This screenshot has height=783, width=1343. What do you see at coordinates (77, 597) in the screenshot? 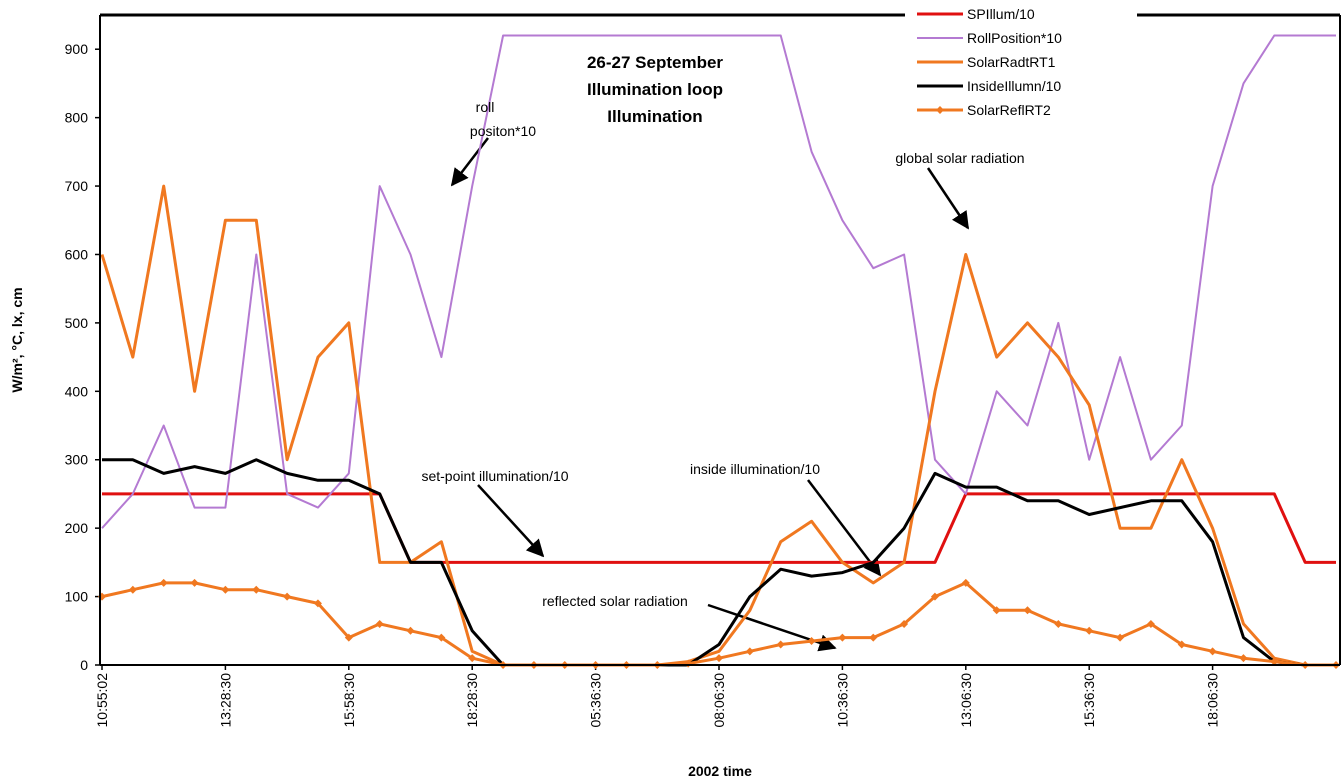
I see `y-tick-label: 100` at bounding box center [77, 597].